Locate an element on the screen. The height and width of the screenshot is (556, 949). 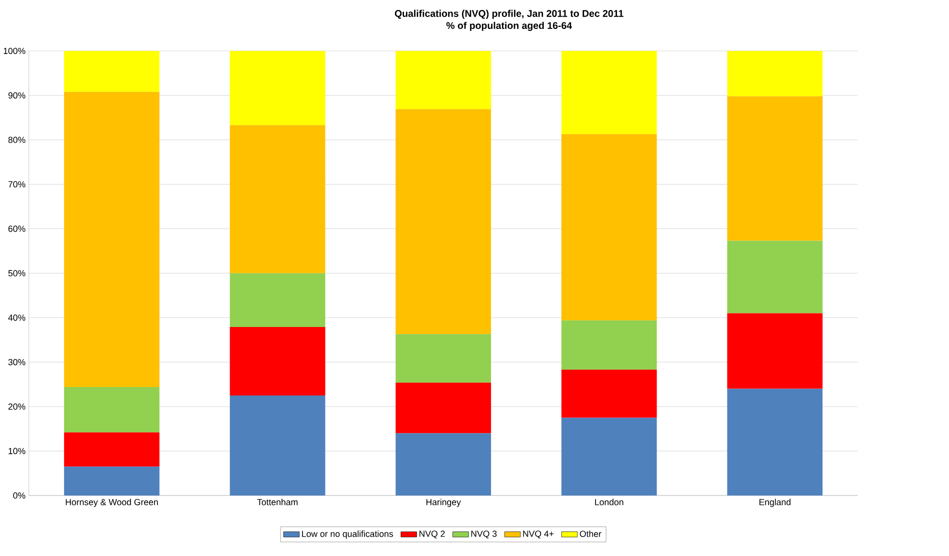
legend-label: Low or no qualifications is located at coordinates (347, 534).